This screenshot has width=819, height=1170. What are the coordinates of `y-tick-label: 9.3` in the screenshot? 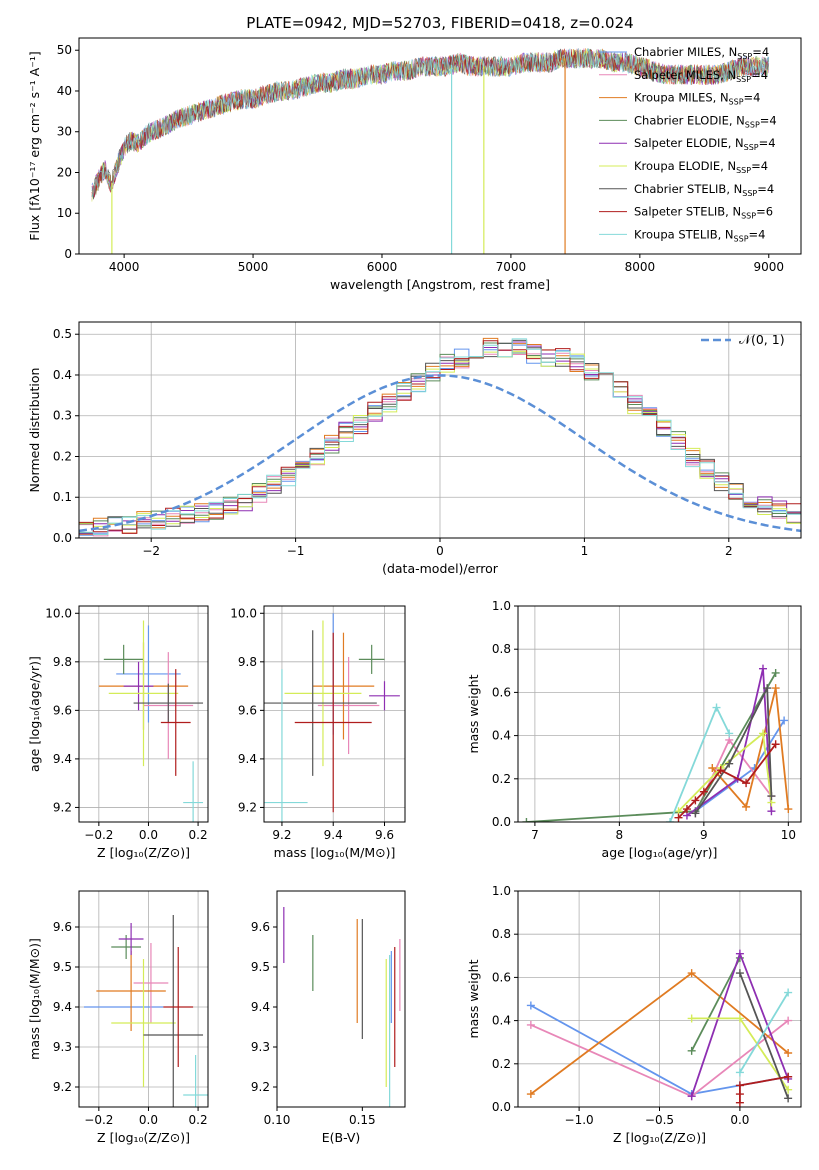 It's located at (260, 1047).